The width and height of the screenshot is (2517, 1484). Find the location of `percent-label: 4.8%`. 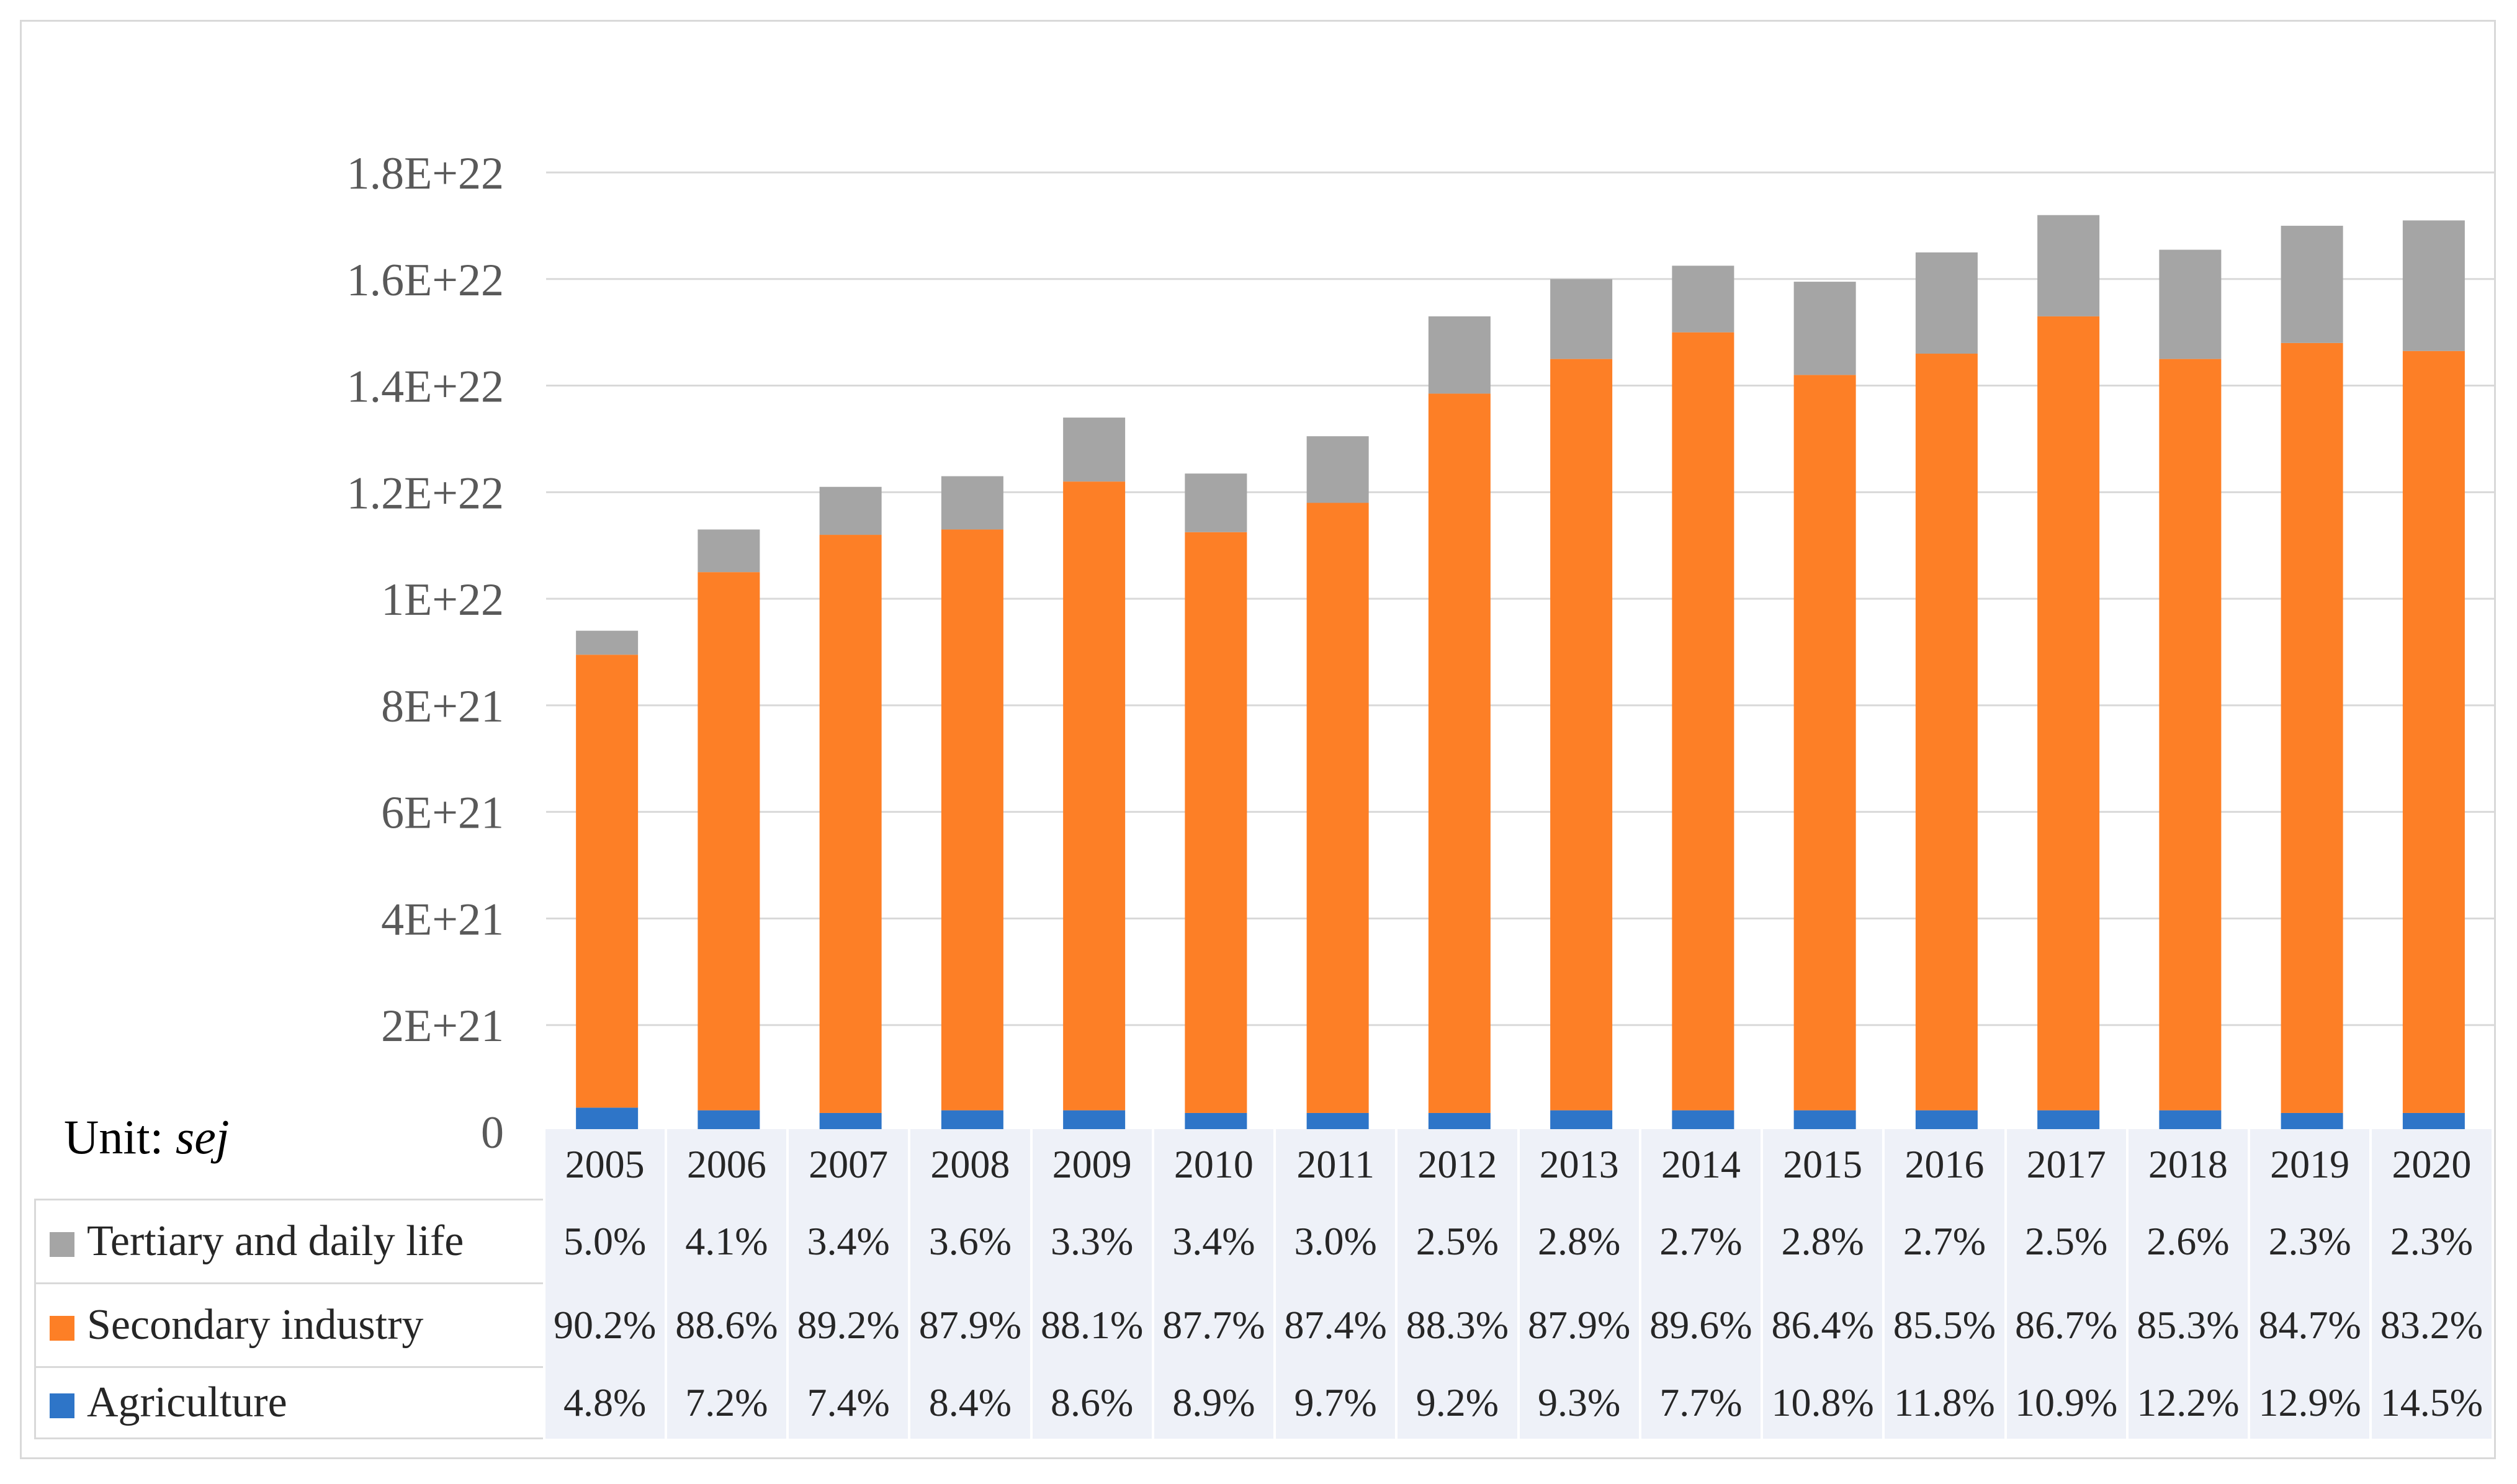

percent-label: 4.8% is located at coordinates (605, 1403).